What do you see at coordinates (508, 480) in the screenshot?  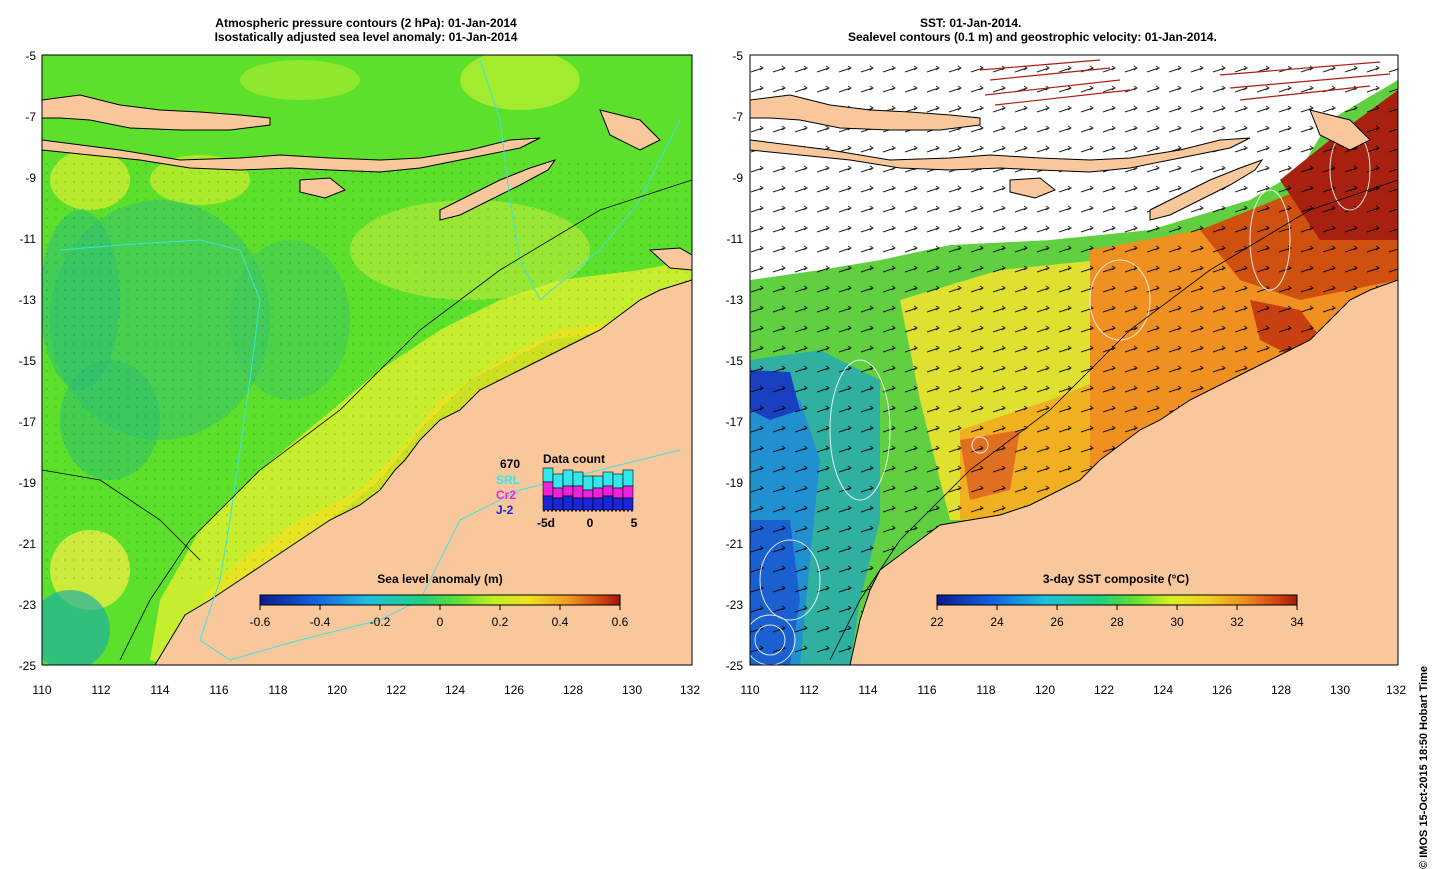 I see `mission-label-srl: SRL` at bounding box center [508, 480].